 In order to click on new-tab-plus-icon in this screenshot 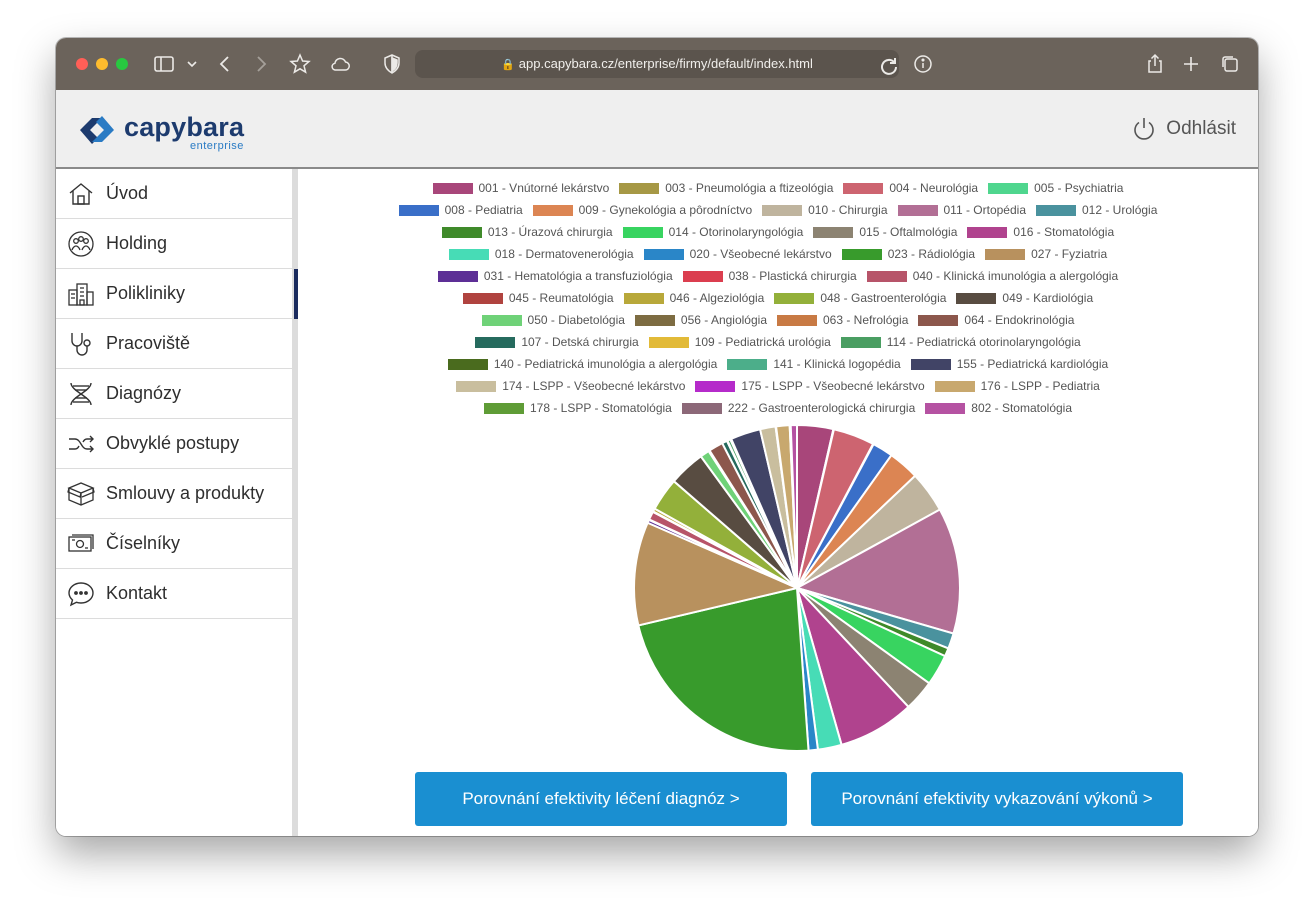, I will do `click(1191, 64)`.